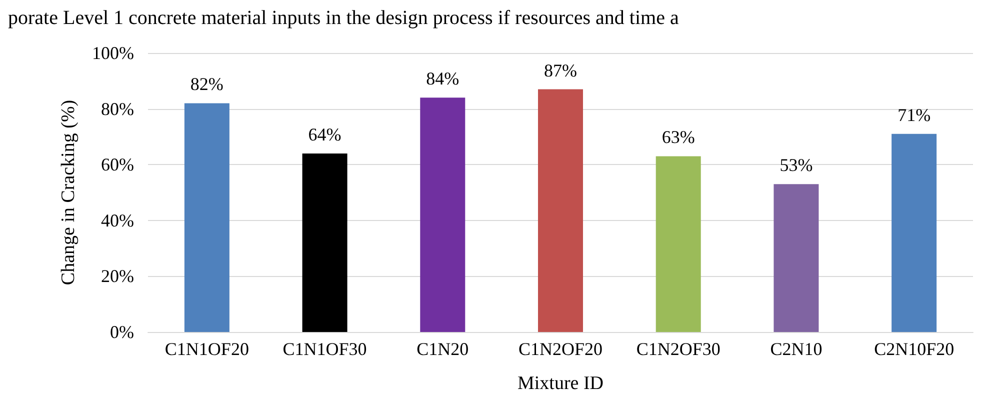 This screenshot has width=993, height=402. I want to click on x-tick-label: C1N2OF20, so click(560, 349).